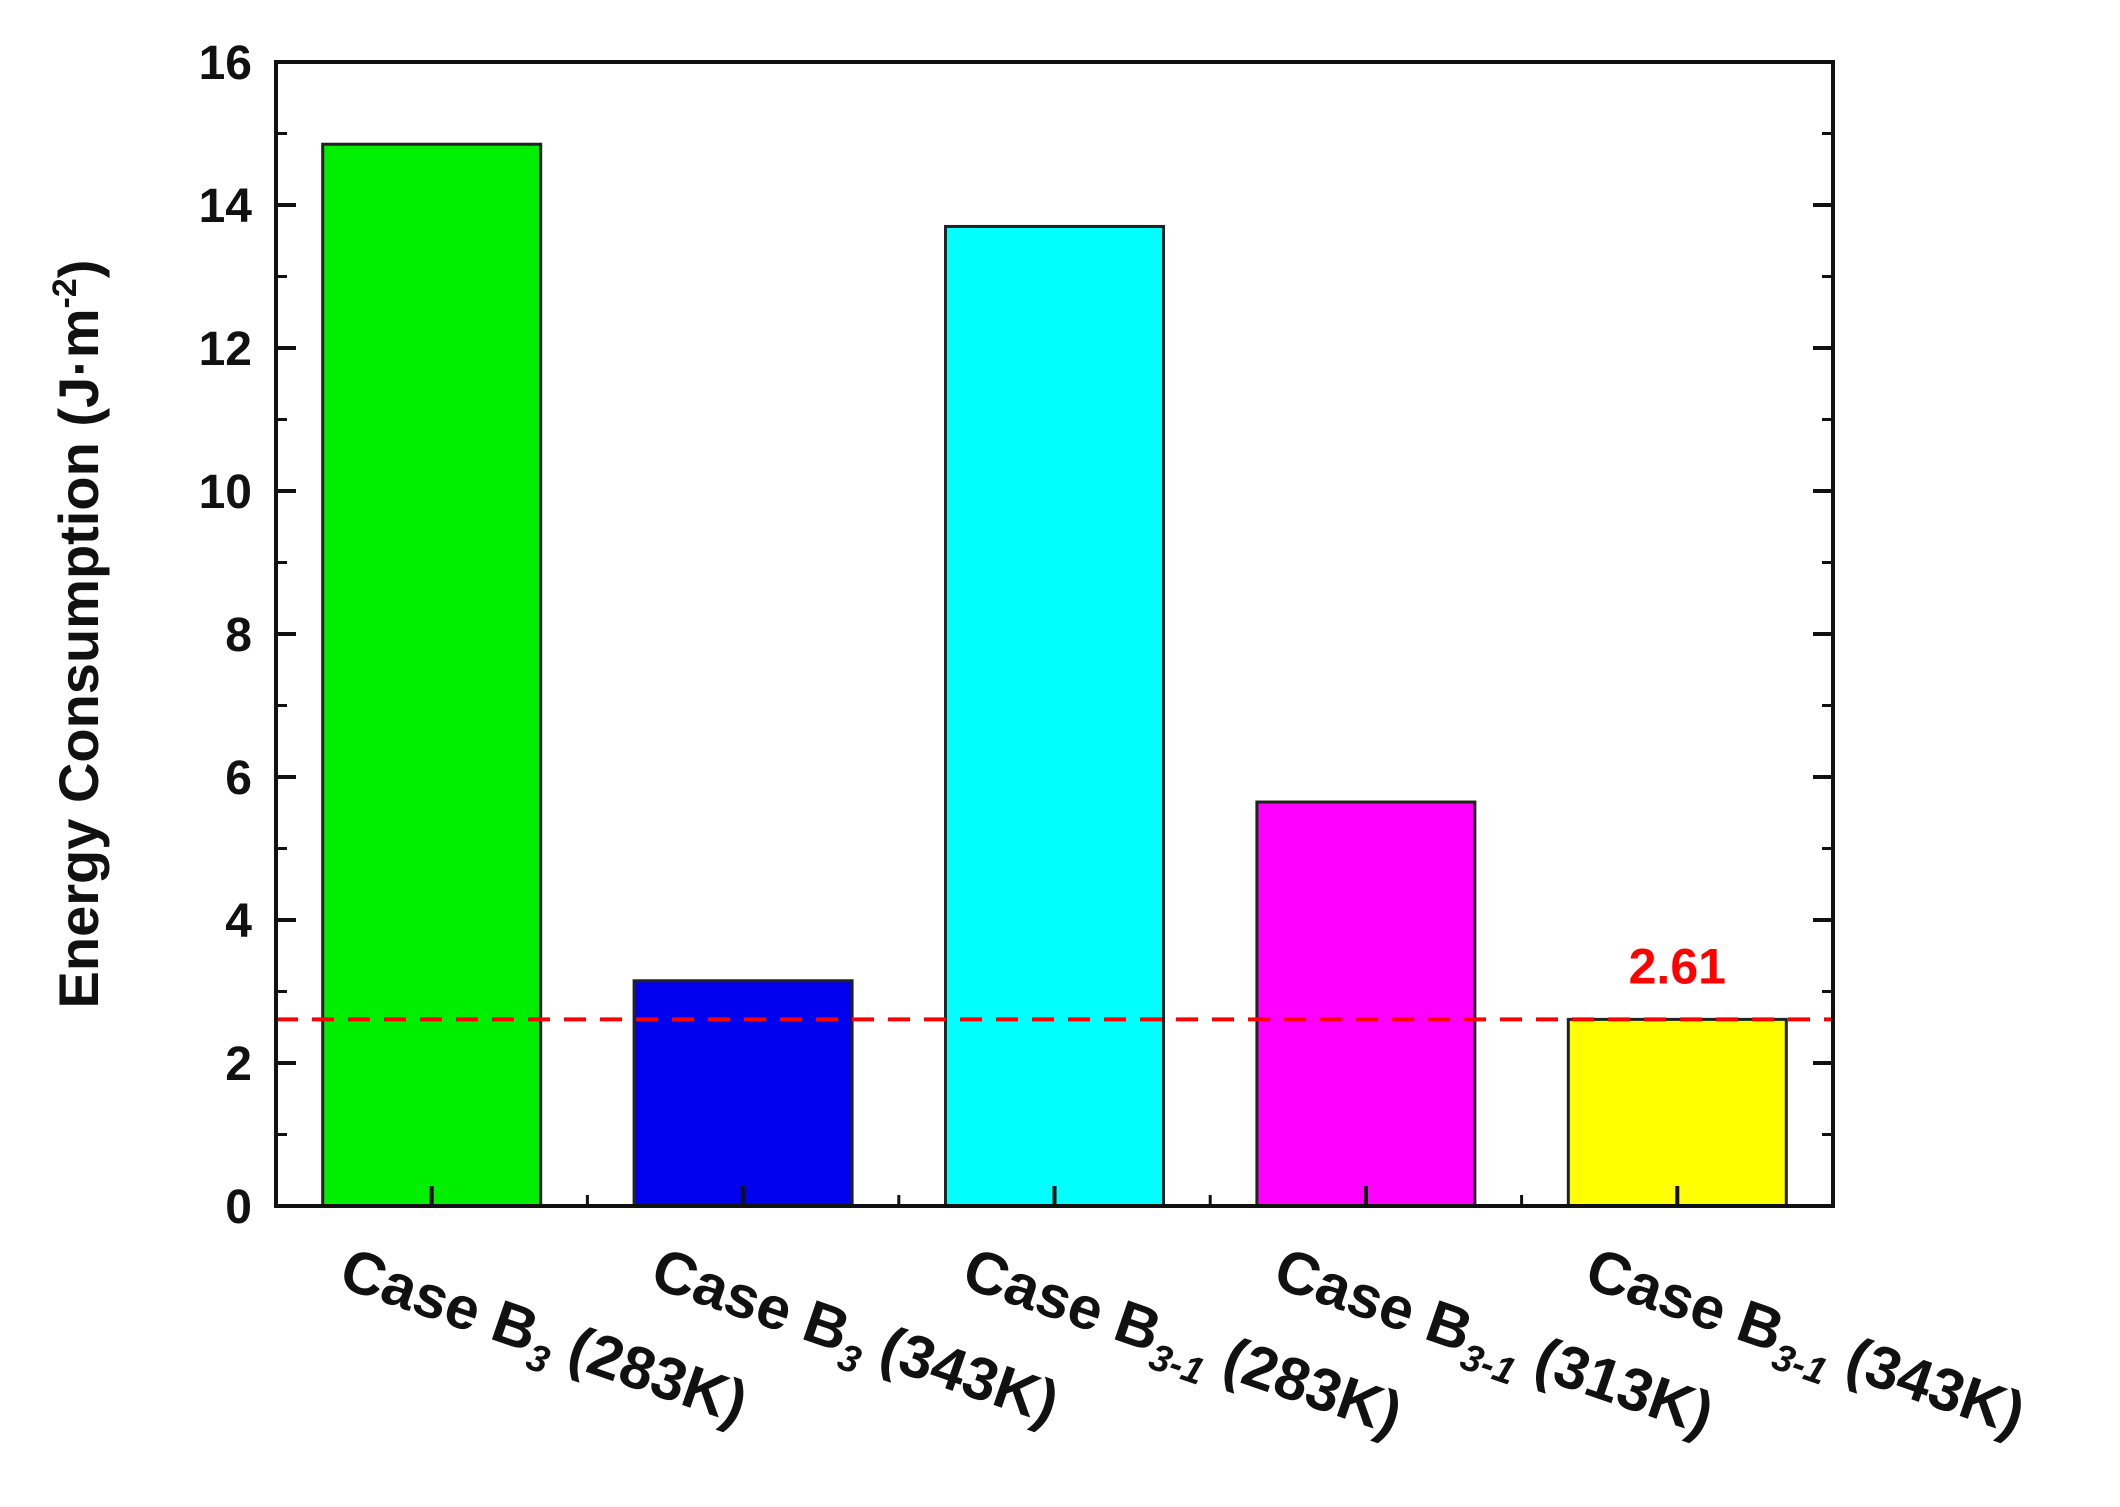 Image resolution: width=2120 pixels, height=1507 pixels. I want to click on y-tick-label: 8, so click(238, 635).